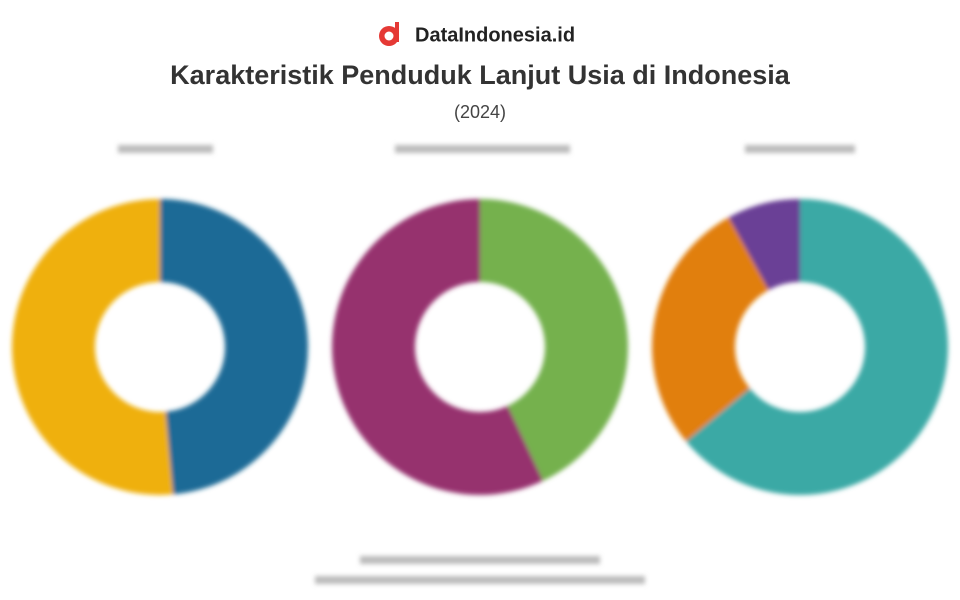 Image resolution: width=960 pixels, height=600 pixels. I want to click on brand: DataIndonesia.id, so click(495, 35).